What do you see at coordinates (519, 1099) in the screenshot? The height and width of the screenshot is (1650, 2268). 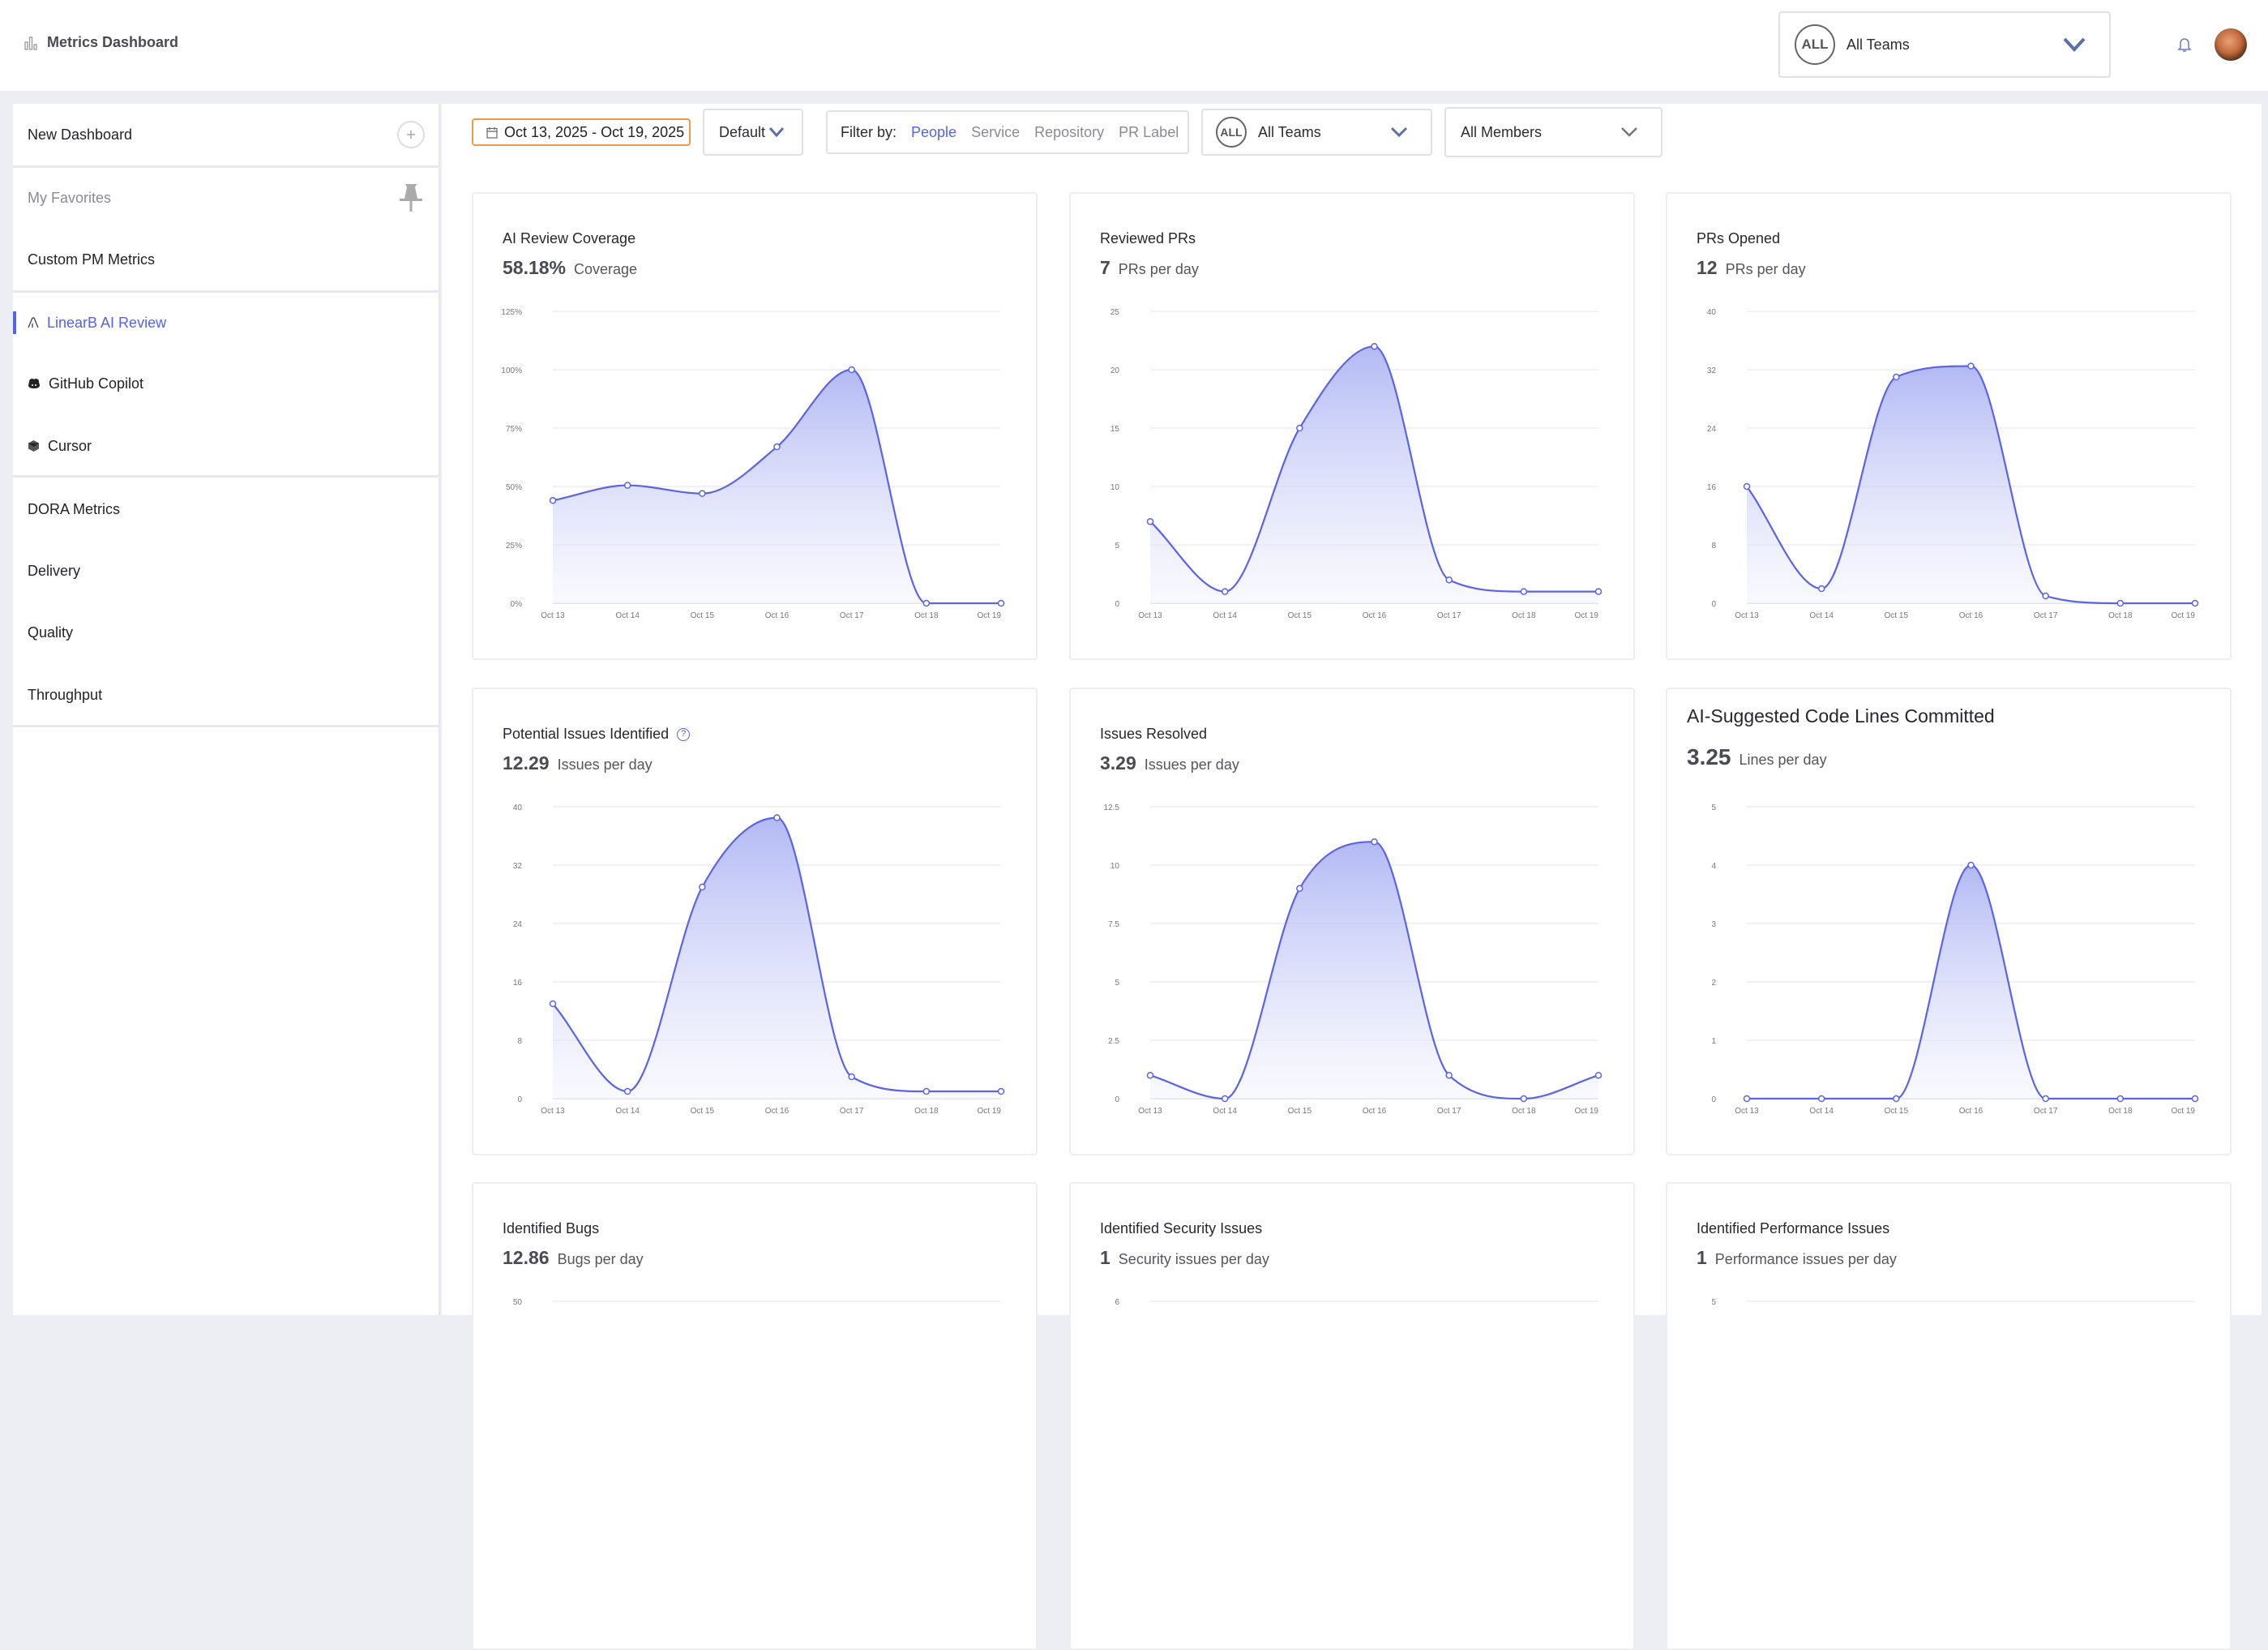 I see `y-tick-label: 0` at bounding box center [519, 1099].